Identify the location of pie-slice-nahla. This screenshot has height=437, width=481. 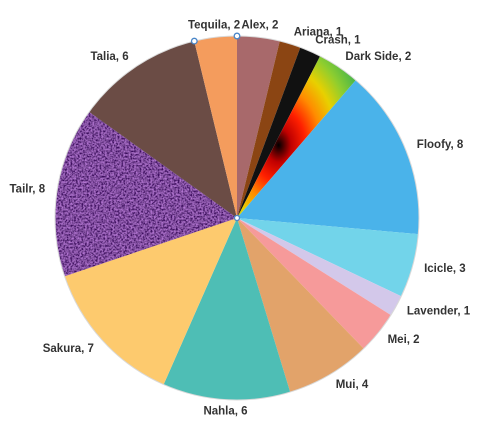
(227, 309).